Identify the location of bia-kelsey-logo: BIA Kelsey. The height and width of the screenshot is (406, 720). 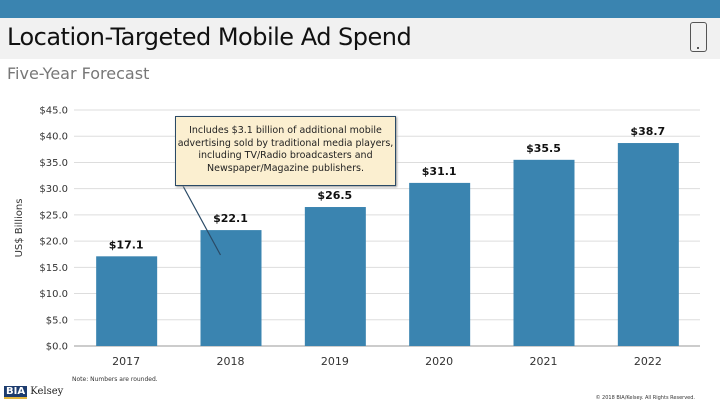
(34, 392).